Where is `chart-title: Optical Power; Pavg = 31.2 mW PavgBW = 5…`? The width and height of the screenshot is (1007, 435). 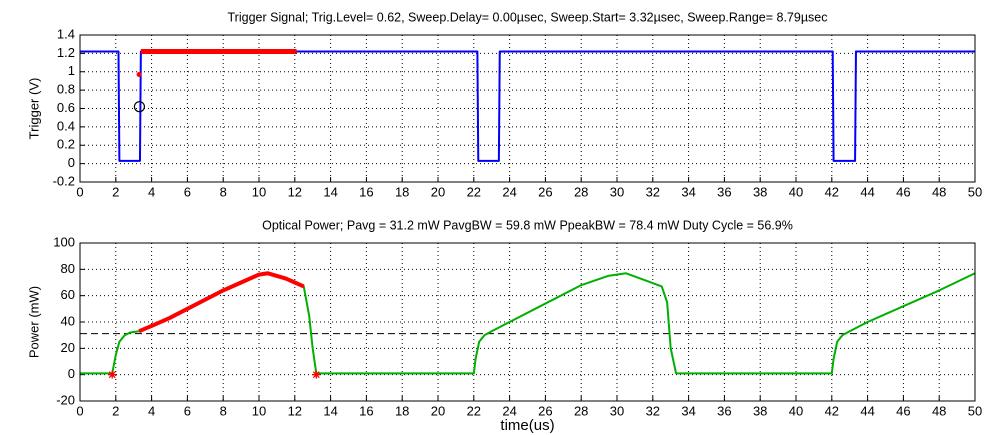 chart-title: Optical Power; Pavg = 31.2 mW PavgBW = 5… is located at coordinates (527, 225).